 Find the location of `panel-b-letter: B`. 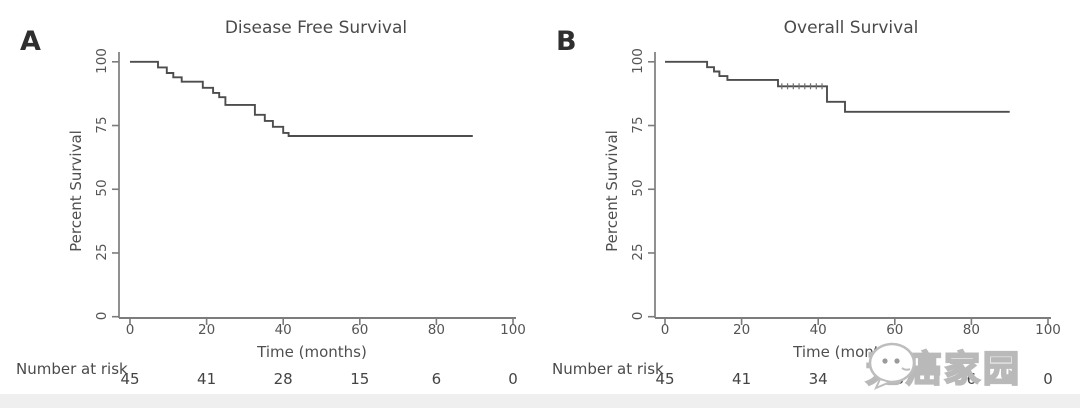

panel-b-letter: B is located at coordinates (566, 41).